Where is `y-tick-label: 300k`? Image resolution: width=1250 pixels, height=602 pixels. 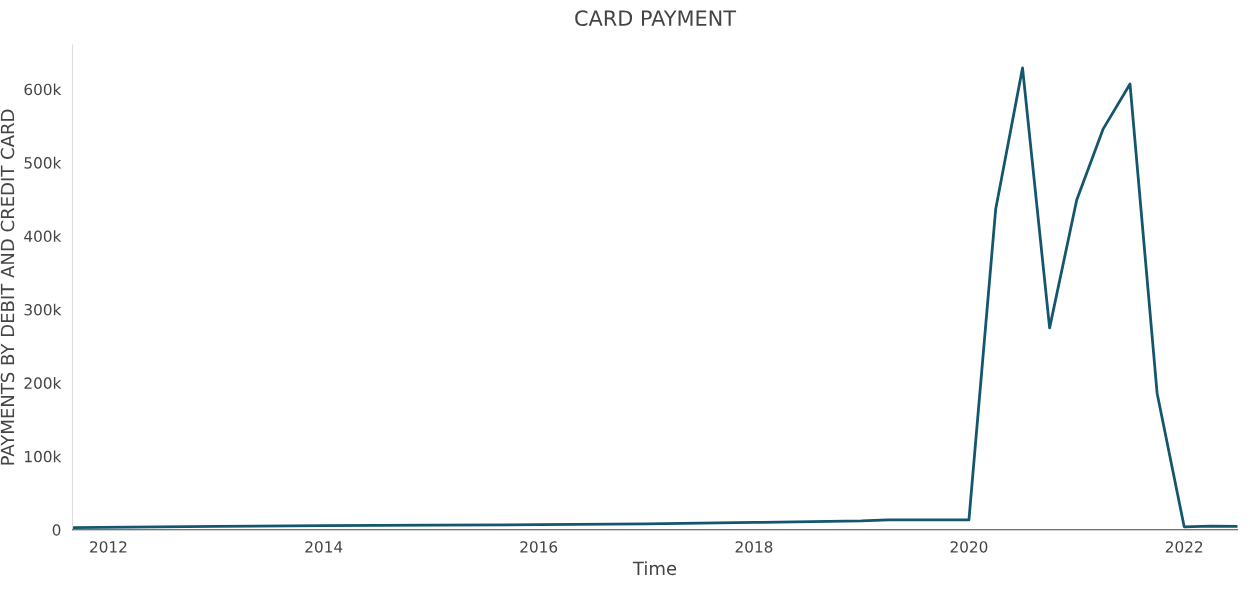
y-tick-label: 300k is located at coordinates (43, 309).